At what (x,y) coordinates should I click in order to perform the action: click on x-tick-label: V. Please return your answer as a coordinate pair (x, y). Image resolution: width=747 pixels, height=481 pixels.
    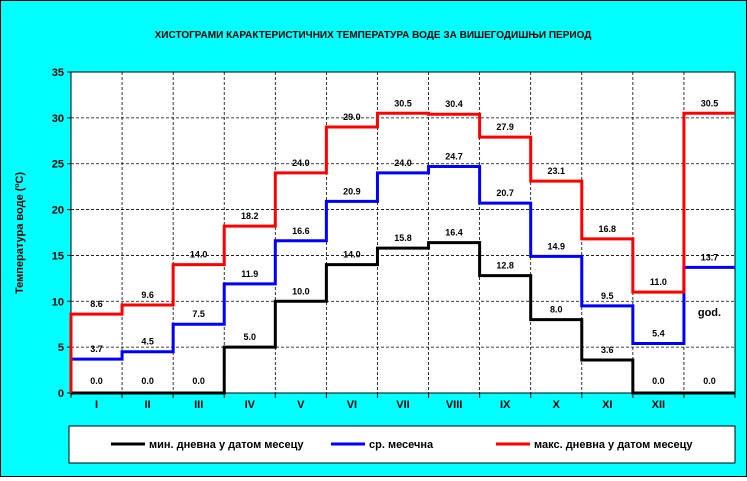
    Looking at the image, I should click on (301, 405).